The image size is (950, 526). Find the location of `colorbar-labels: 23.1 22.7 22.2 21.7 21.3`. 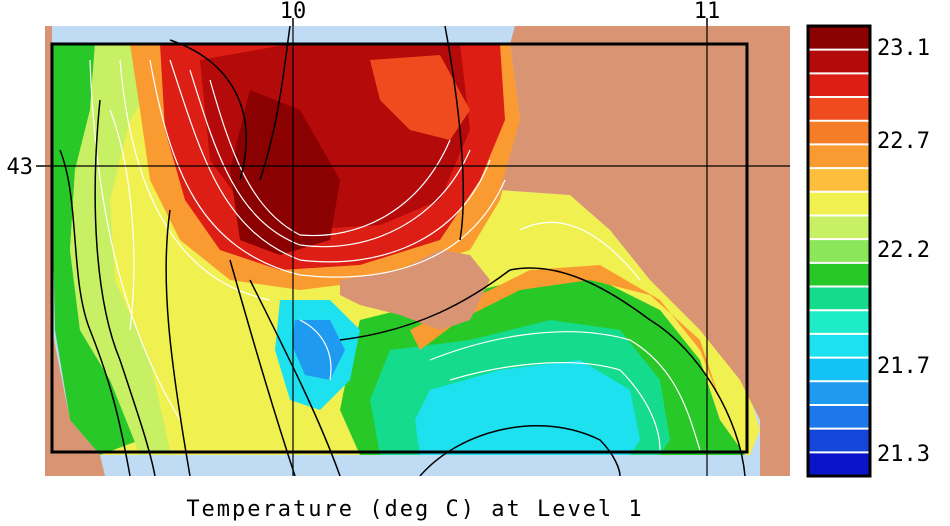

colorbar-labels: 23.1 22.7 22.2 21.7 21.3 is located at coordinates (903, 251).